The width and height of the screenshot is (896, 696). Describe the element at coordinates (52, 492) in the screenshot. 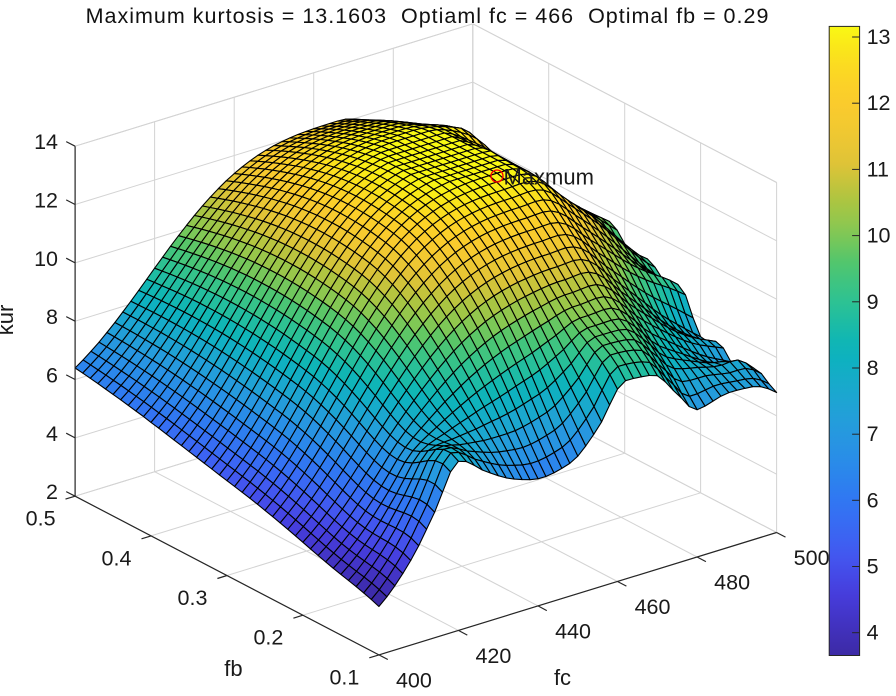

I see `svg-text: 2` at that location.